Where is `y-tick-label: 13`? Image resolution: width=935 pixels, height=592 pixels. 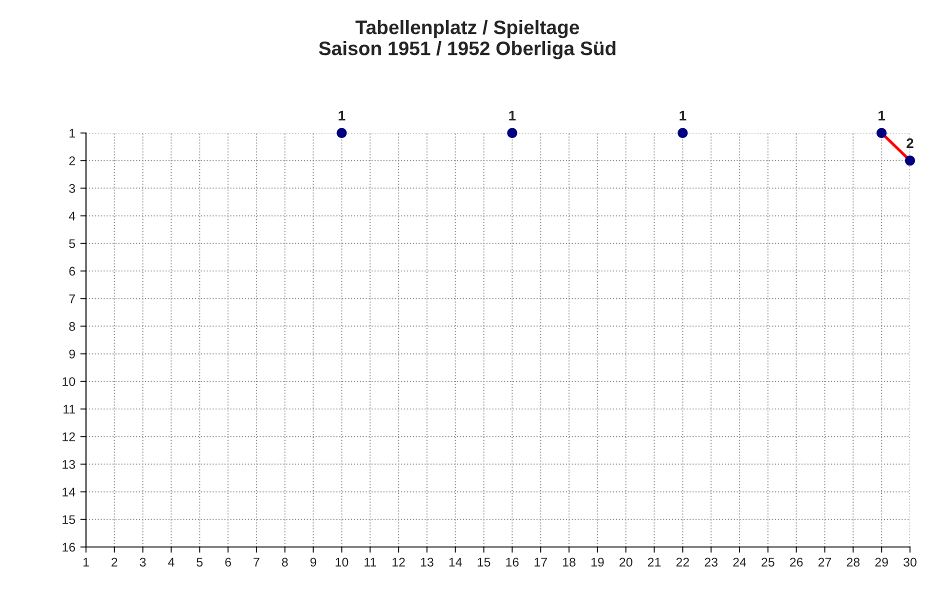 y-tick-label: 13 is located at coordinates (69, 464).